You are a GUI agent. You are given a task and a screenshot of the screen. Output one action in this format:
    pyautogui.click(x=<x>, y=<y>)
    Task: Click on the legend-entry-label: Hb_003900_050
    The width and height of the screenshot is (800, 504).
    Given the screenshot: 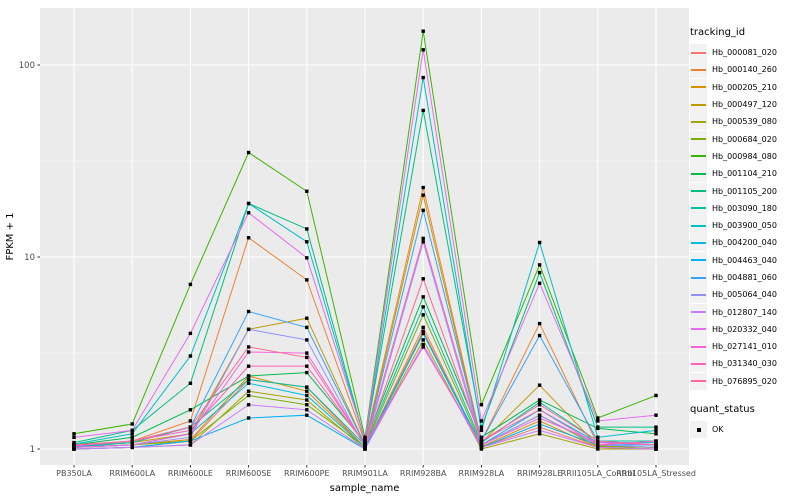 What is the action you would take?
    pyautogui.click(x=744, y=226)
    